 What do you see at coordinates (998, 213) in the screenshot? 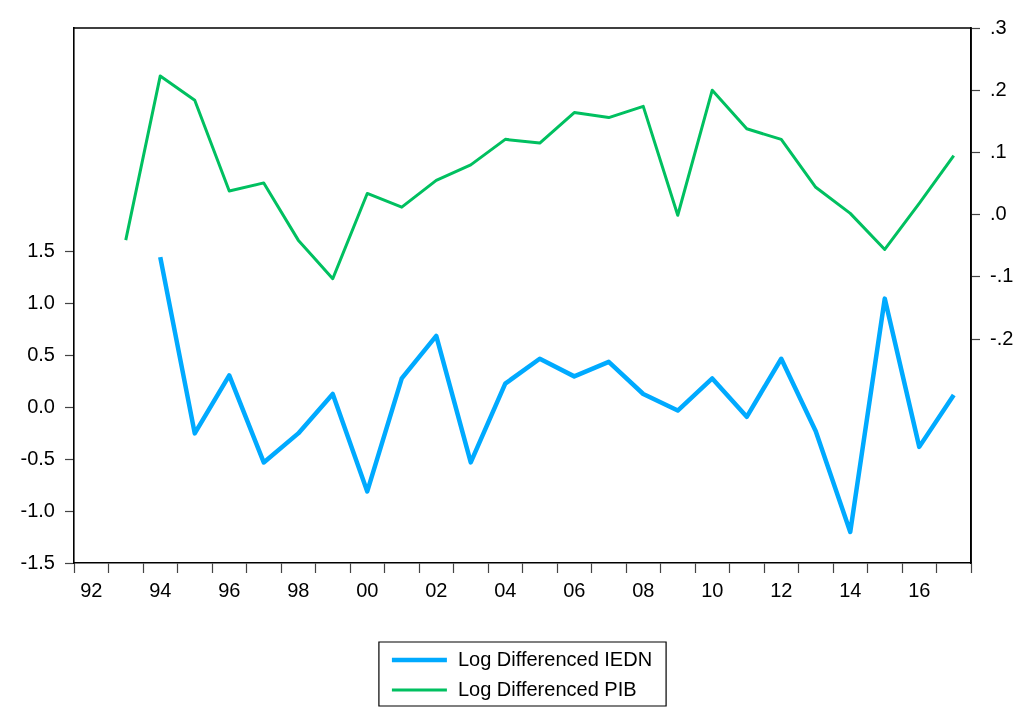
I see `y2-tick-label: .0` at bounding box center [998, 213].